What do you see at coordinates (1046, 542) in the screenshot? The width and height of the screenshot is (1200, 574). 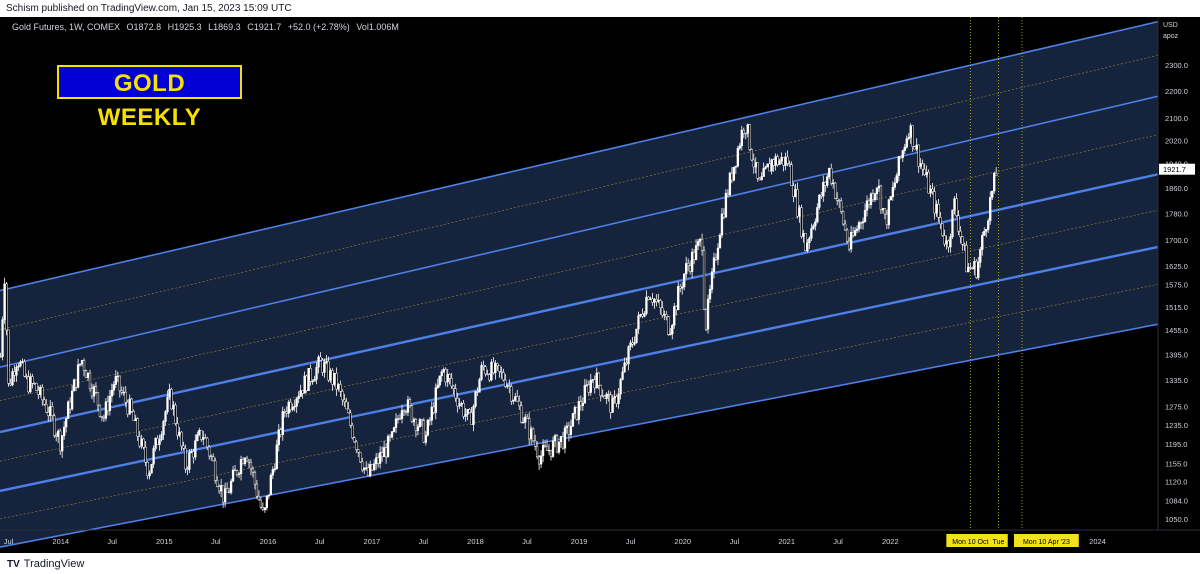 I see `time-marker-label: Mon 10 Apr '23` at bounding box center [1046, 542].